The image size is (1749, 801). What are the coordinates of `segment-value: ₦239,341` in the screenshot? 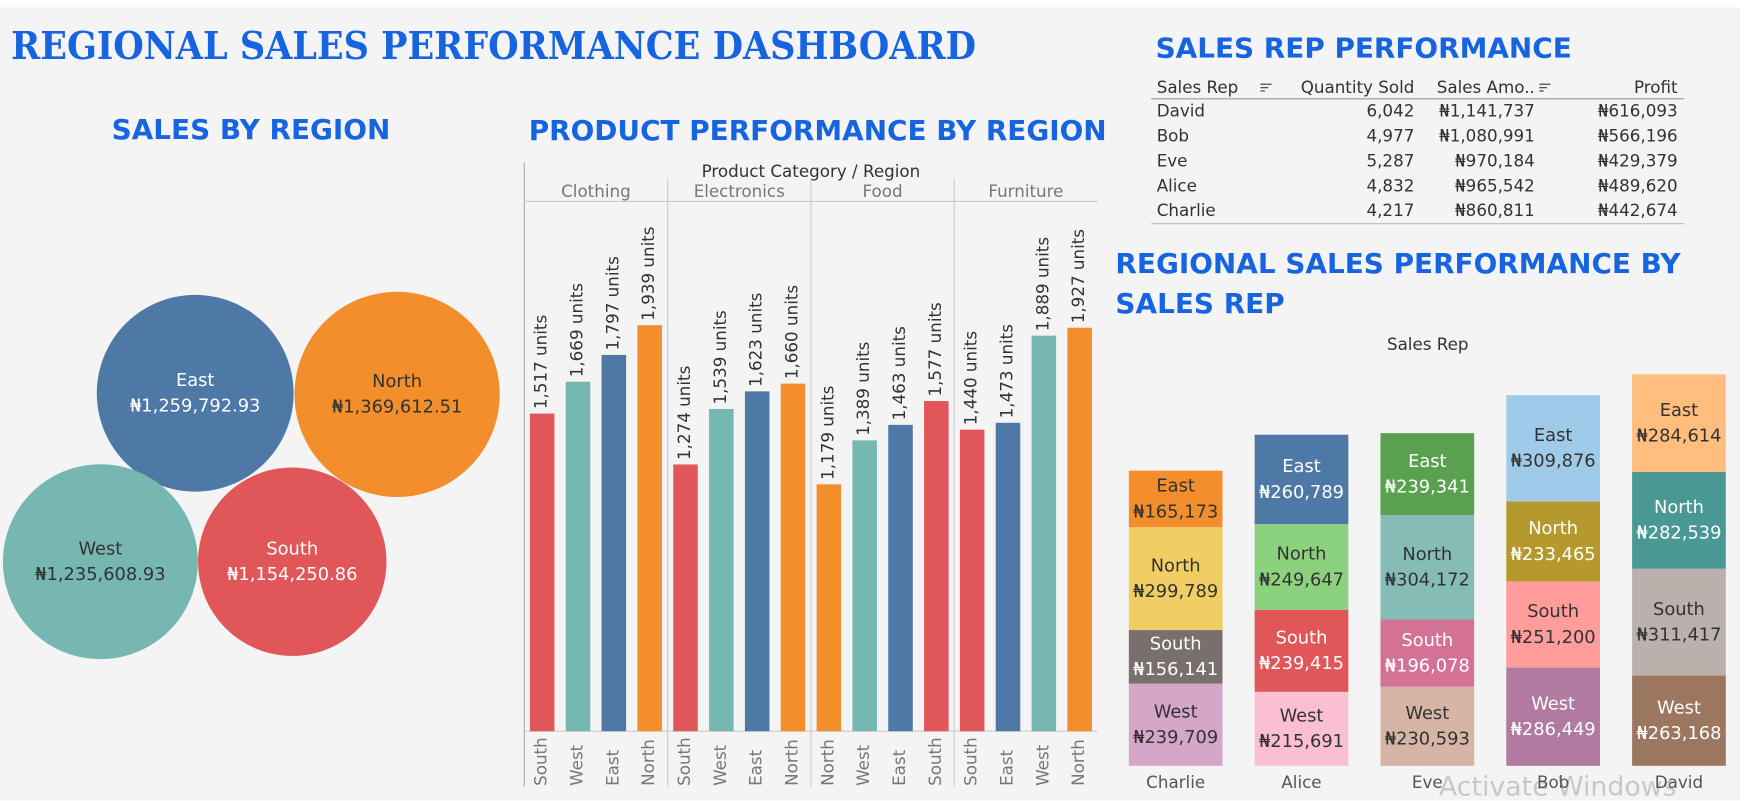 It's located at (1427, 487).